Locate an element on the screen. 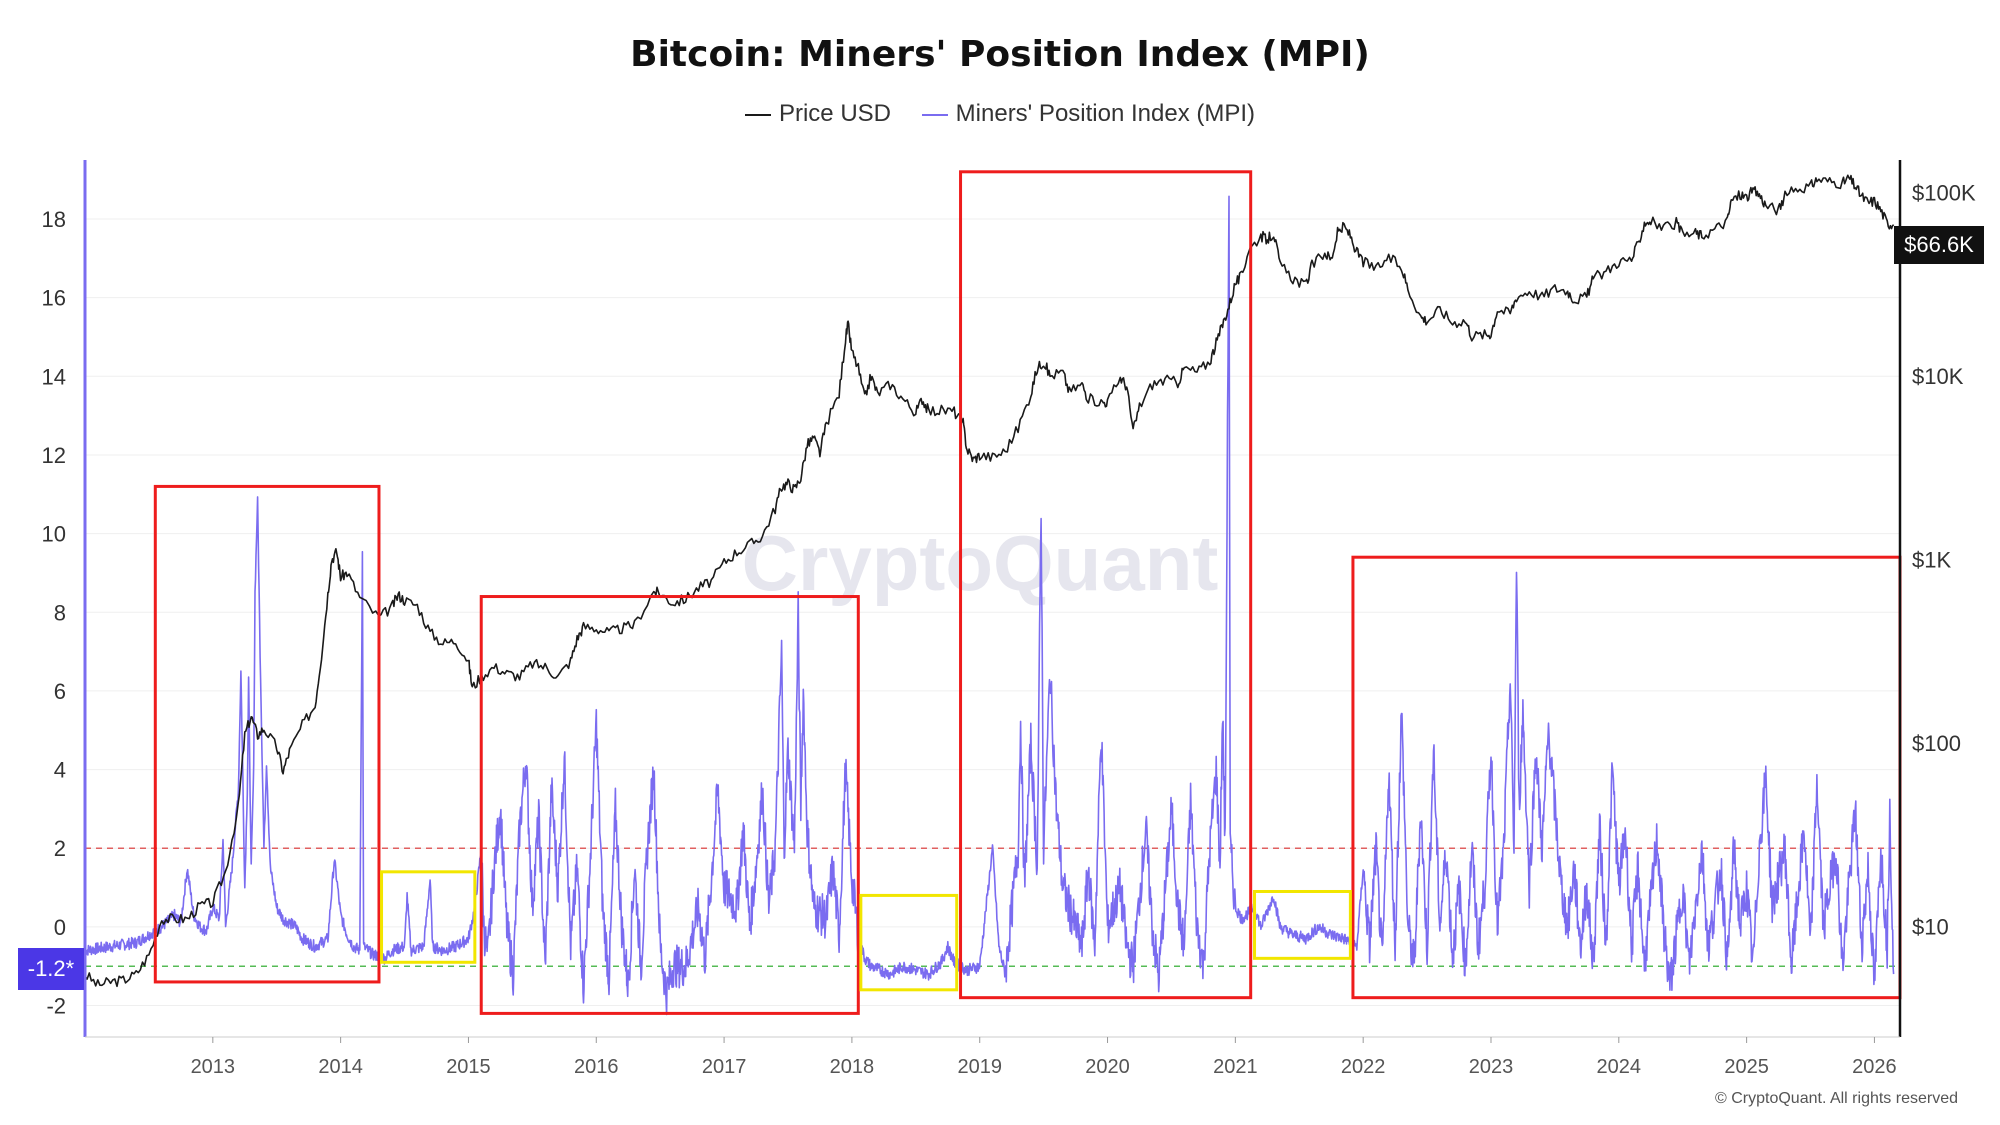  y-right-tick-label: $1K is located at coordinates (1931, 559).